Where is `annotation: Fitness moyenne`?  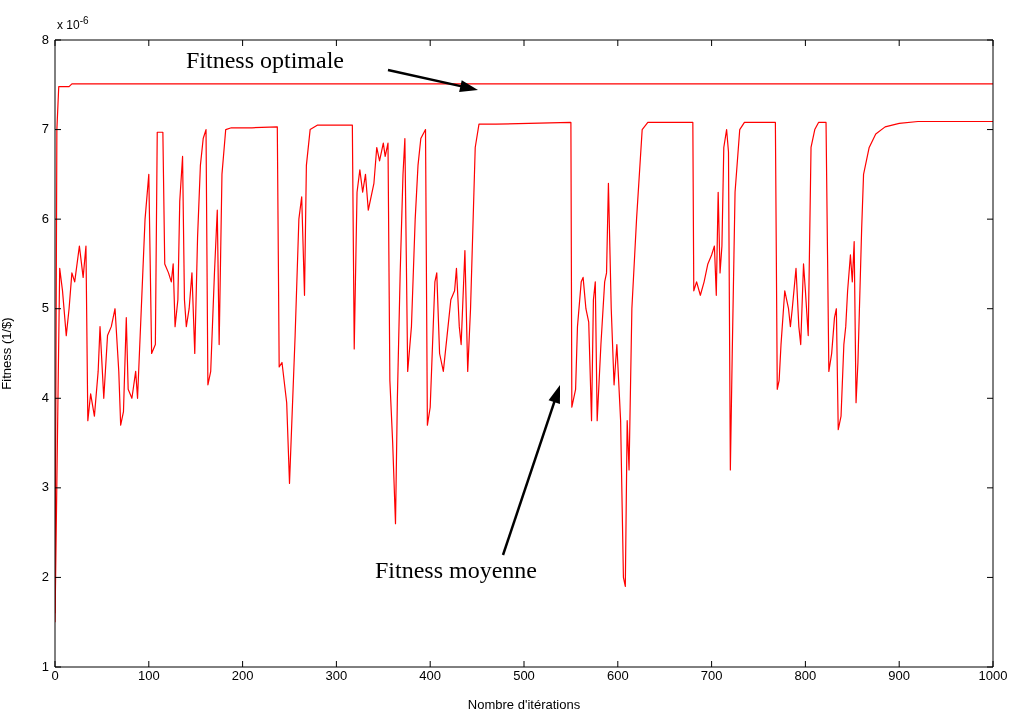 annotation: Fitness moyenne is located at coordinates (456, 570).